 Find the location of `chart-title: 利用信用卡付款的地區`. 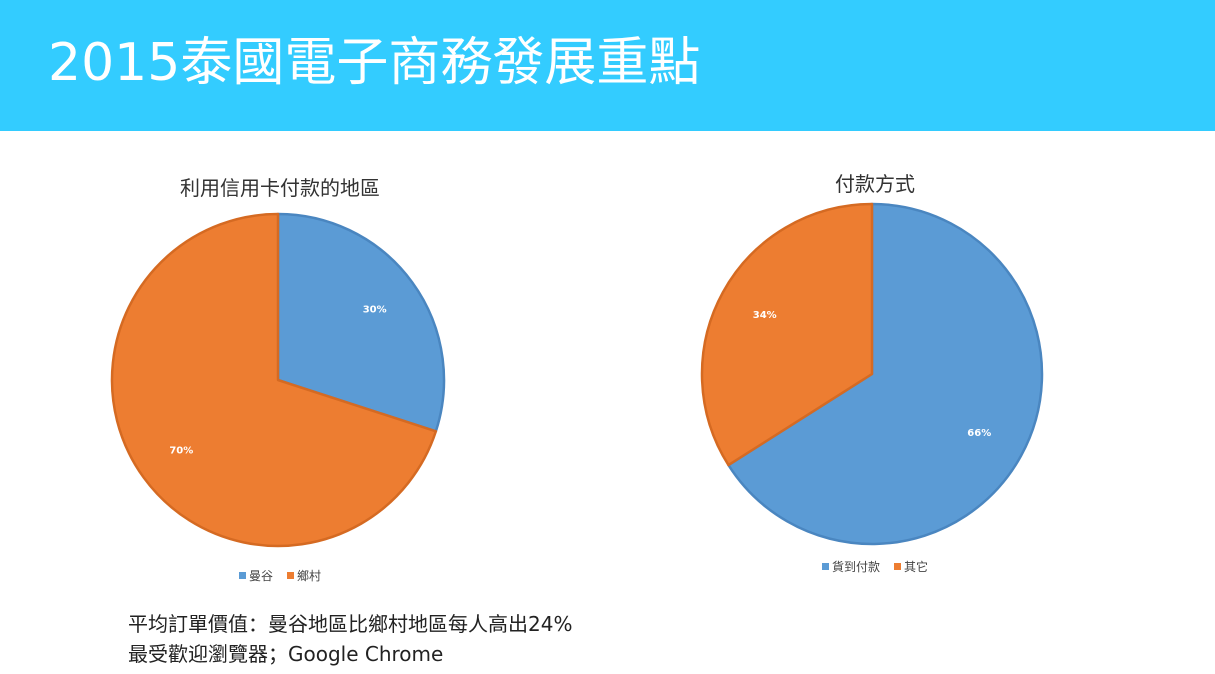

chart-title: 利用信用卡付款的地區 is located at coordinates (280, 188).